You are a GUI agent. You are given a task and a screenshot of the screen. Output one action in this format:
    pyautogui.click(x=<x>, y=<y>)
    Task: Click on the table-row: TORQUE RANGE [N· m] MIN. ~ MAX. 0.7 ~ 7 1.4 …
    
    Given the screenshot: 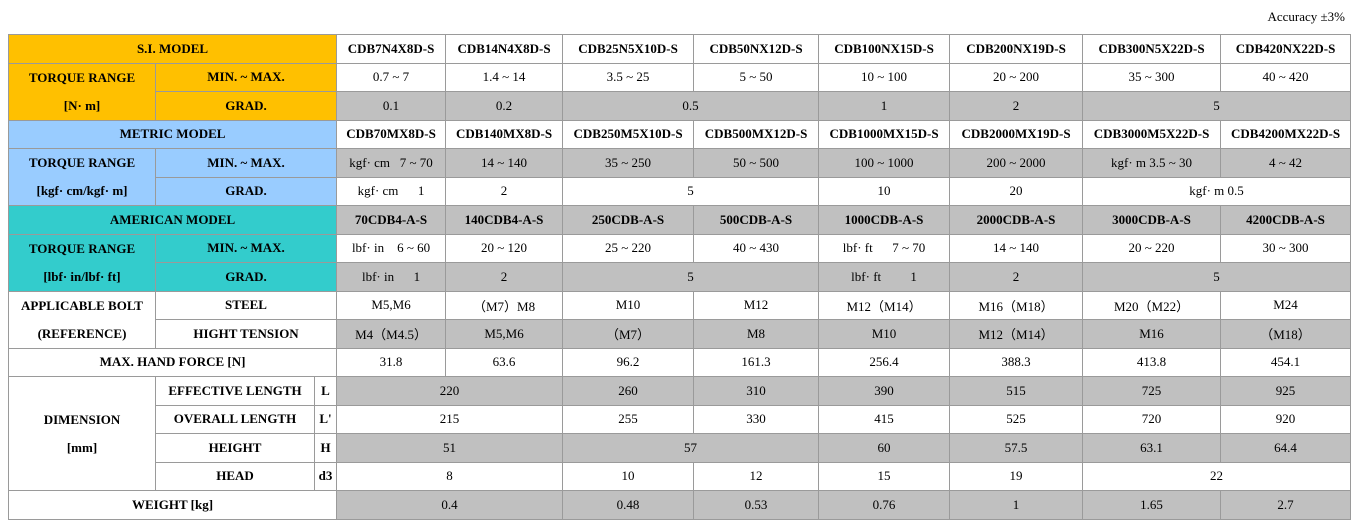 What is the action you would take?
    pyautogui.click(x=680, y=91)
    